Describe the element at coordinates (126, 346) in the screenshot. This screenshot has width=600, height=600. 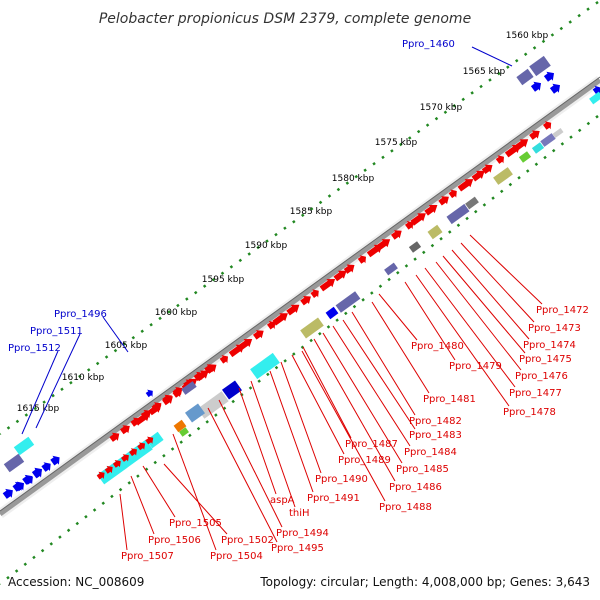
I see `scale-tick-label: 1605 kbp` at that location.